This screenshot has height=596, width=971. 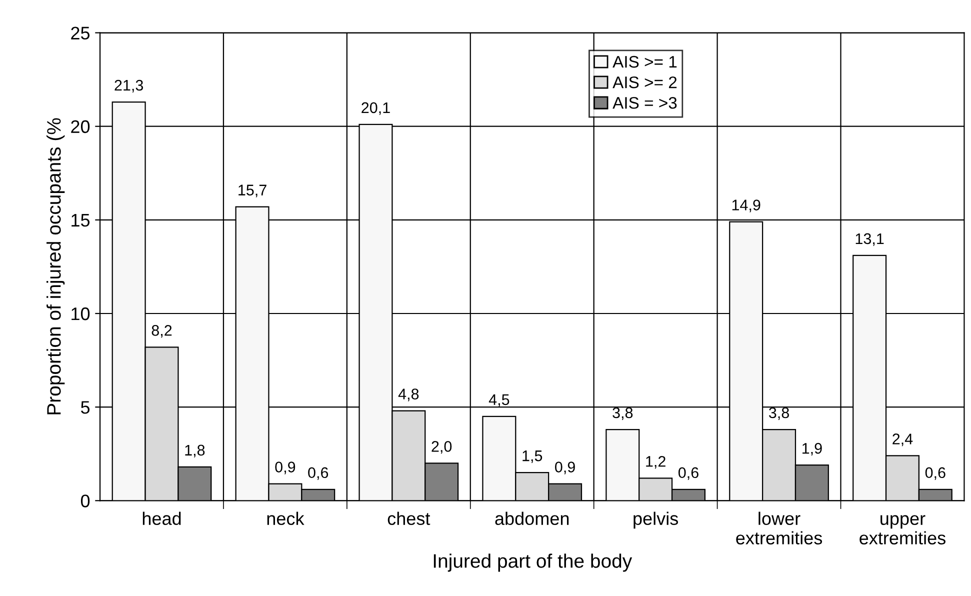 What do you see at coordinates (812, 449) in the screenshot?
I see `data-label: 1,9` at bounding box center [812, 449].